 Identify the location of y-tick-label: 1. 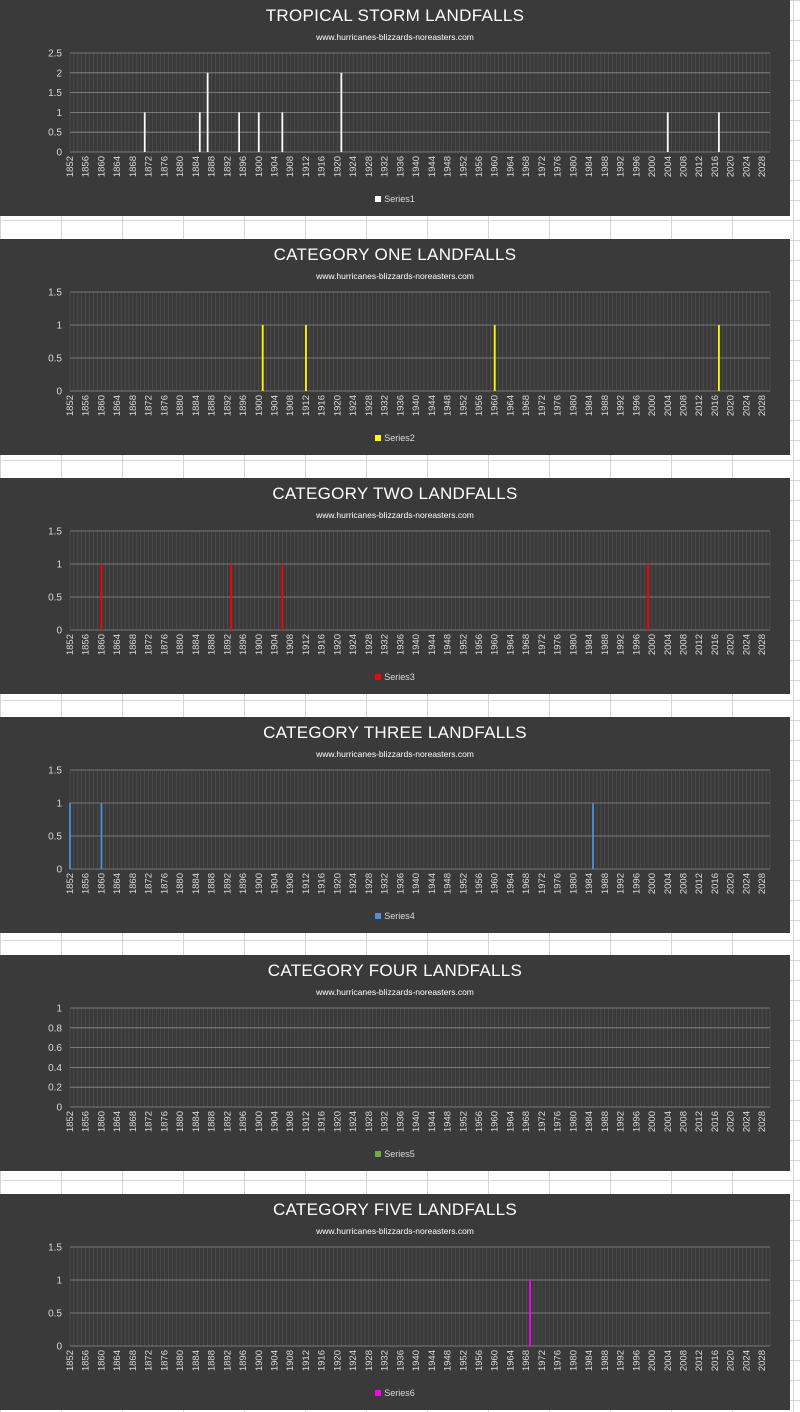
(59, 804).